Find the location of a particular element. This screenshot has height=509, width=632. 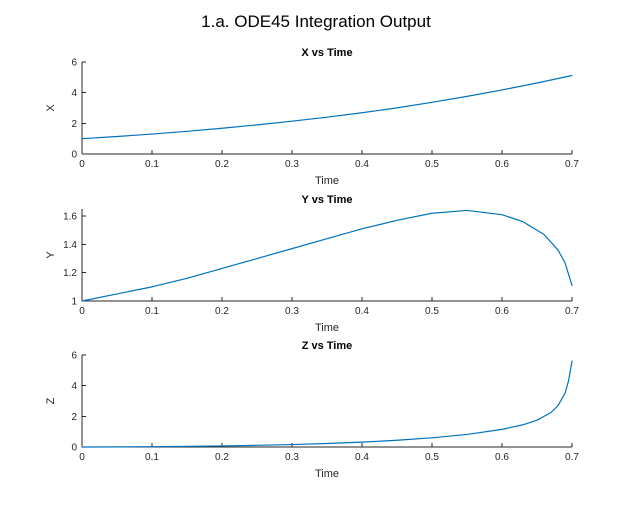

x-y-tick-label: 0 is located at coordinates (74, 155).